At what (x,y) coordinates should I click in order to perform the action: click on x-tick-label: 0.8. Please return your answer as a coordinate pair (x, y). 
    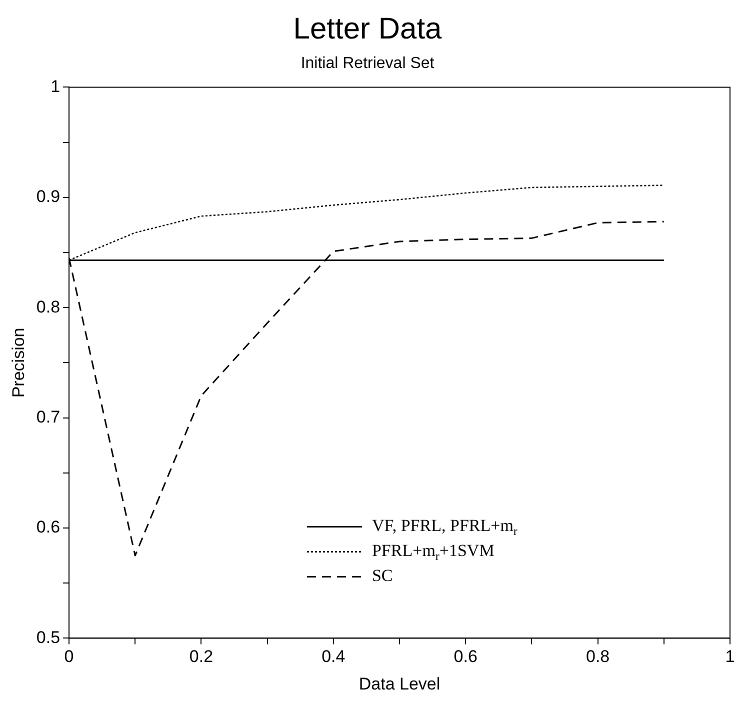
    Looking at the image, I should click on (598, 656).